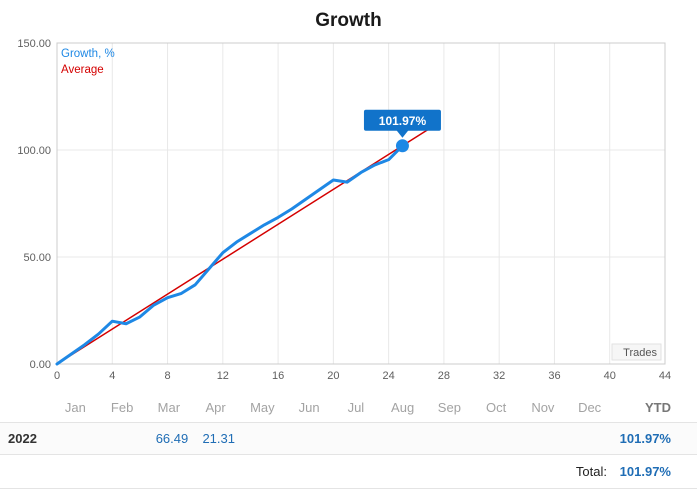 The width and height of the screenshot is (697, 504). What do you see at coordinates (444, 376) in the screenshot?
I see `x-axis-tick-label: 28` at bounding box center [444, 376].